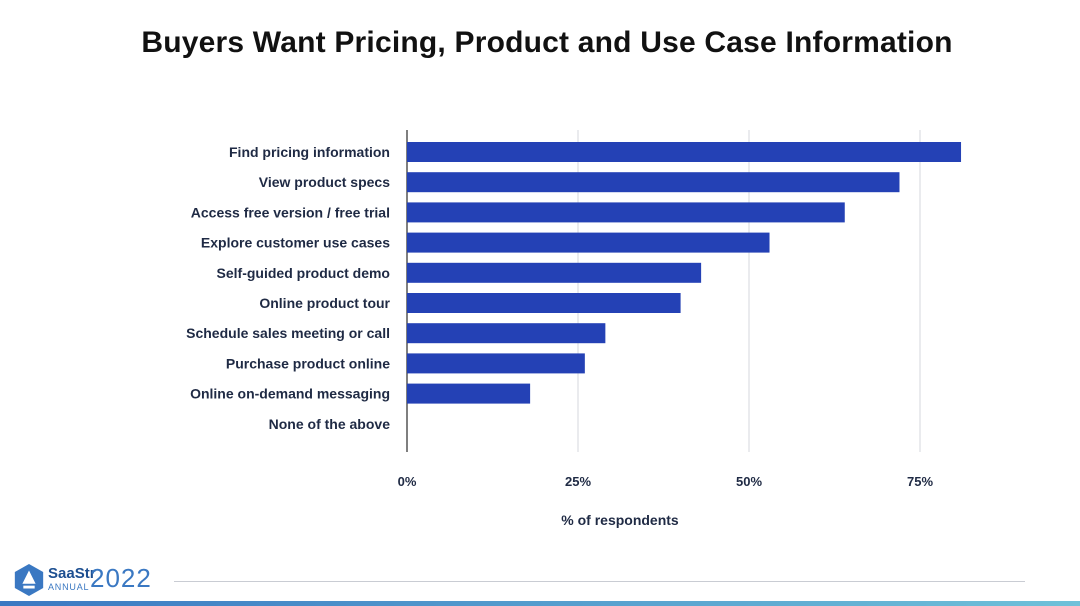  Describe the element at coordinates (295, 243) in the screenshot. I see `category-label: Explore customer use cases` at that location.